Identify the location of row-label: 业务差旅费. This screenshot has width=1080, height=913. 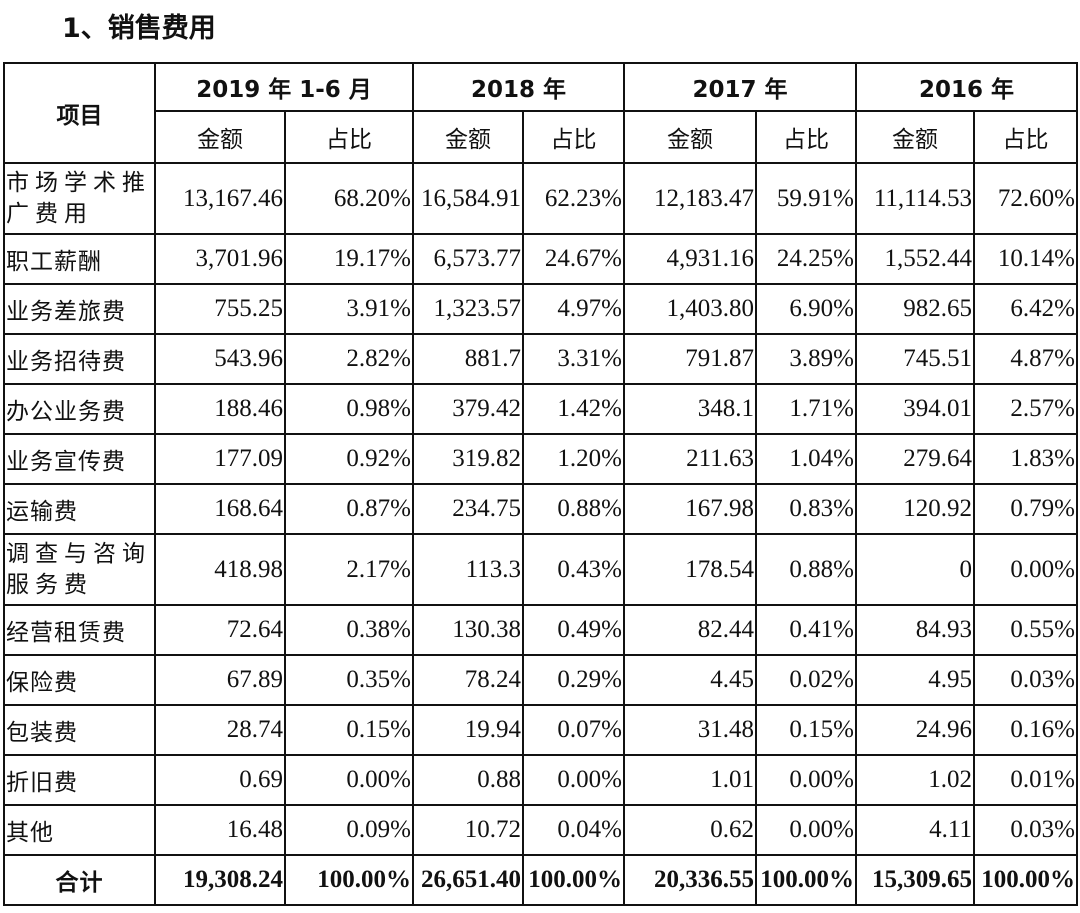
(79, 309).